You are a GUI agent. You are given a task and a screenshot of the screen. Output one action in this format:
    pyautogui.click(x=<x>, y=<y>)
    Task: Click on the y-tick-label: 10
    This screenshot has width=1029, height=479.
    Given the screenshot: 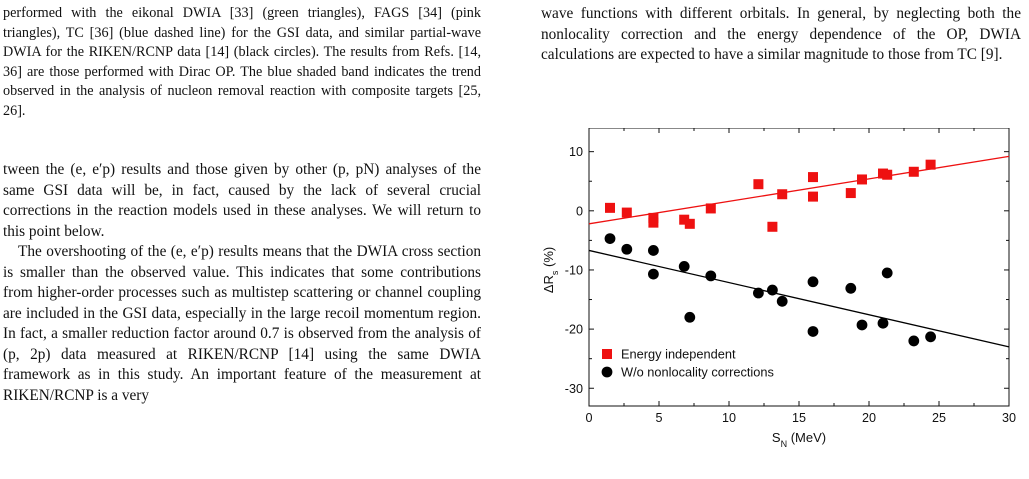 What is the action you would take?
    pyautogui.click(x=576, y=152)
    